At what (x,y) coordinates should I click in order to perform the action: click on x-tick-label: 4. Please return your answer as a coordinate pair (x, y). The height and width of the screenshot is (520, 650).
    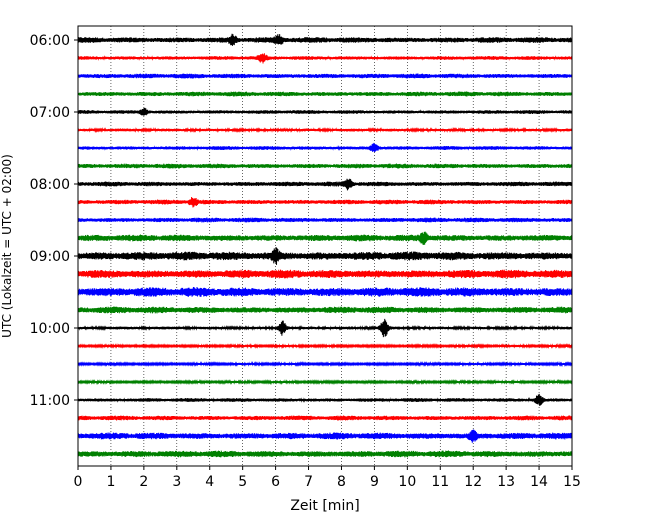
    Looking at the image, I should click on (209, 482).